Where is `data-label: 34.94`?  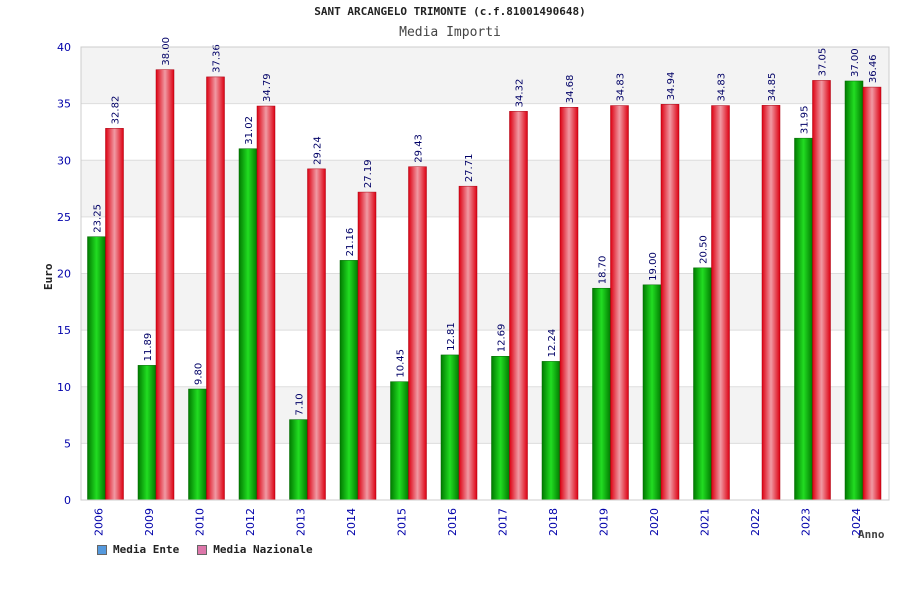
data-label: 34.94 is located at coordinates (671, 86).